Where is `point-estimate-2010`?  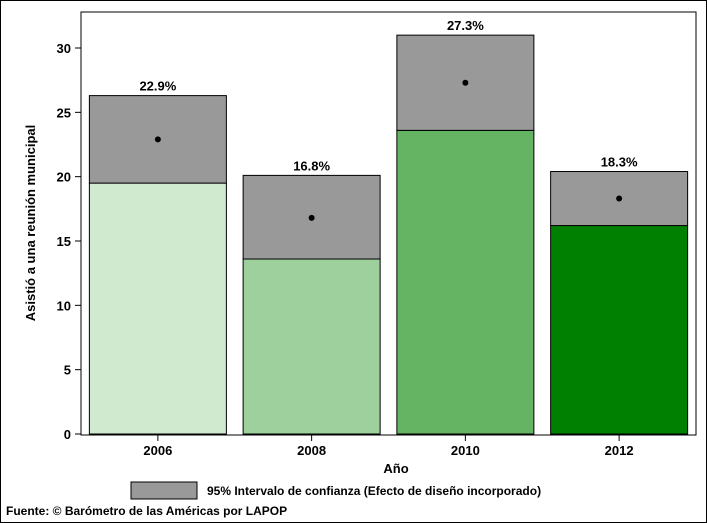 point-estimate-2010 is located at coordinates (465, 82).